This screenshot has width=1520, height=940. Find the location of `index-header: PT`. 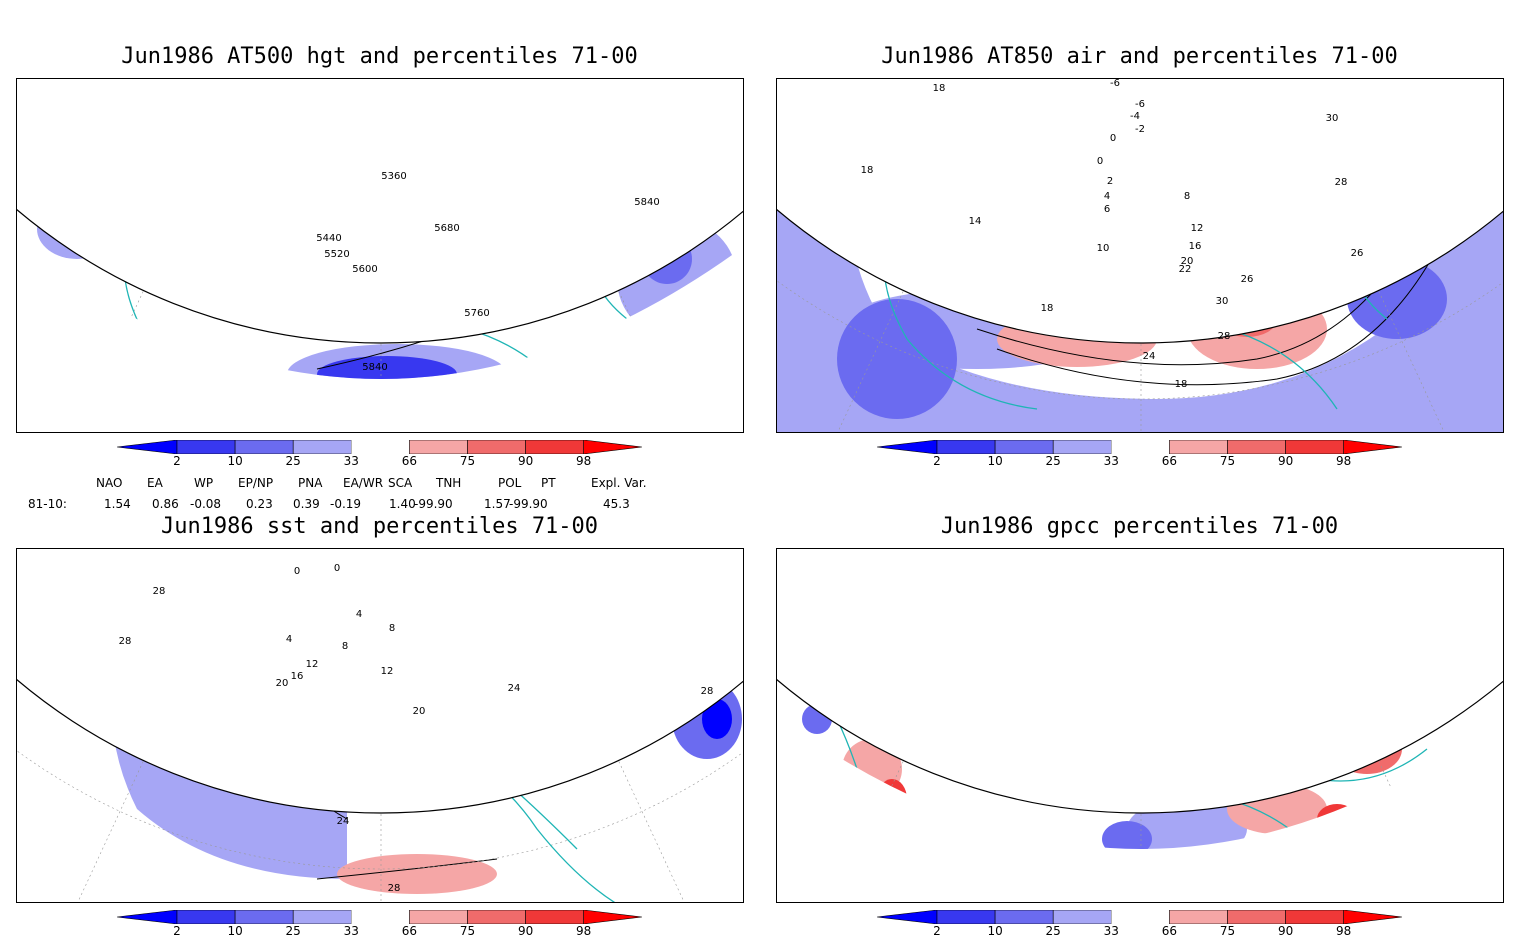

index-header: PT is located at coordinates (548, 483).